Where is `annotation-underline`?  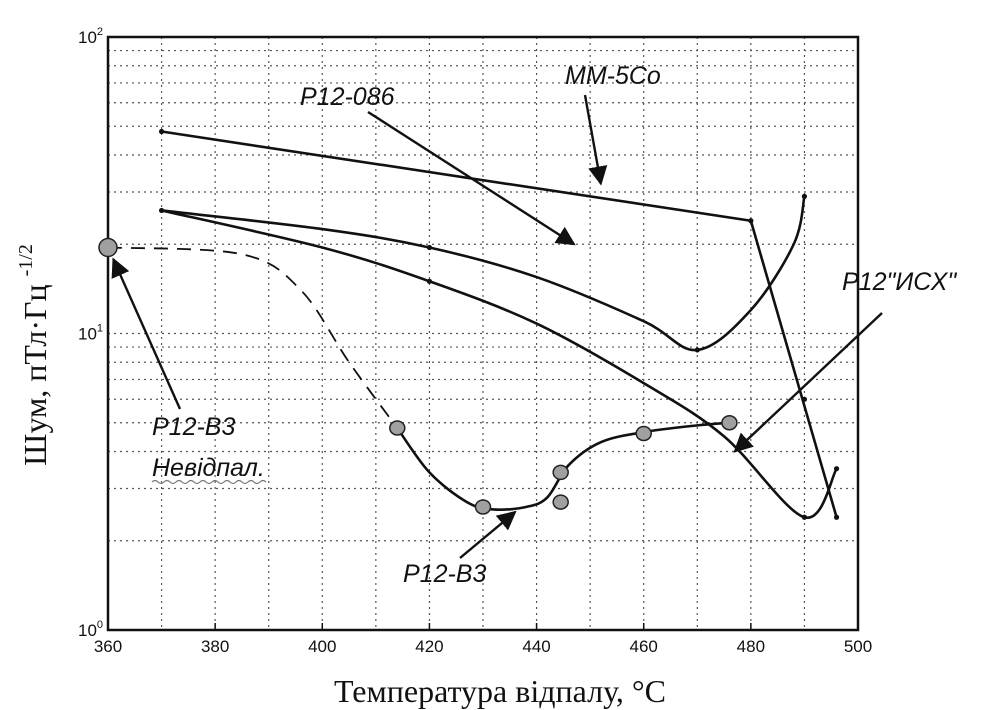 annotation-underline is located at coordinates (209, 482).